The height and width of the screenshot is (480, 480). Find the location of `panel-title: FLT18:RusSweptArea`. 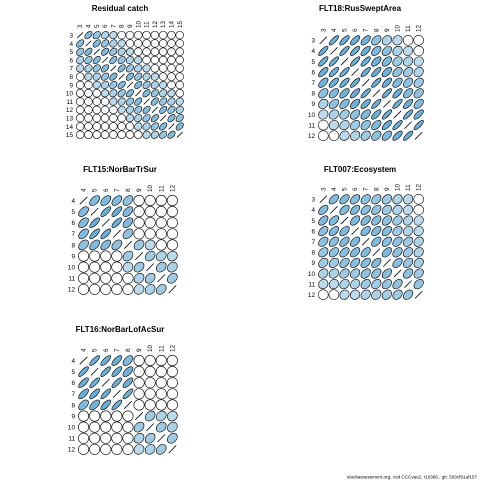

panel-title: FLT18:RusSweptArea is located at coordinates (360, 8).